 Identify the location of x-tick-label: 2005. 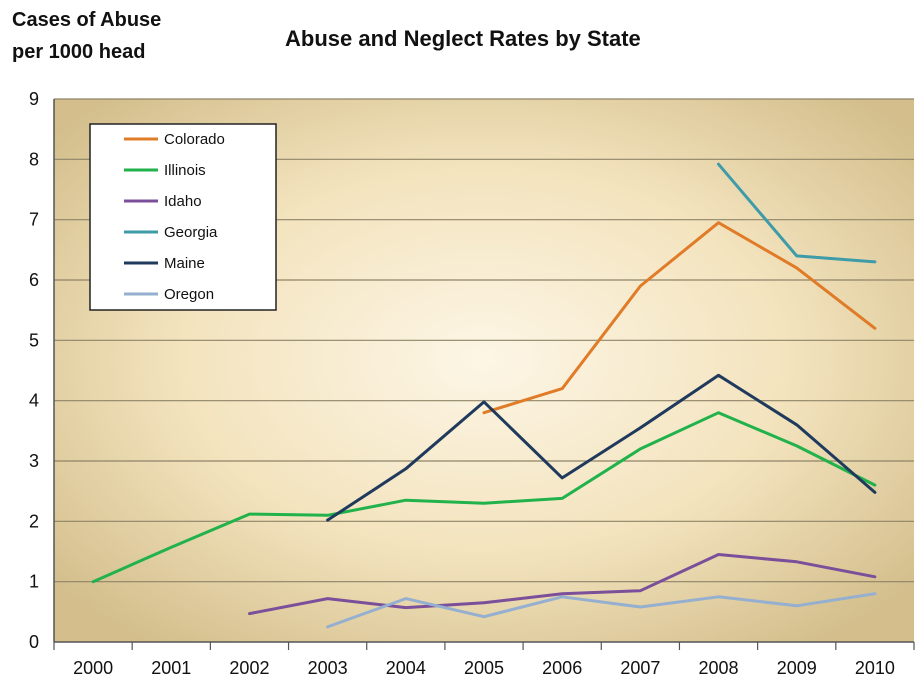
(484, 668).